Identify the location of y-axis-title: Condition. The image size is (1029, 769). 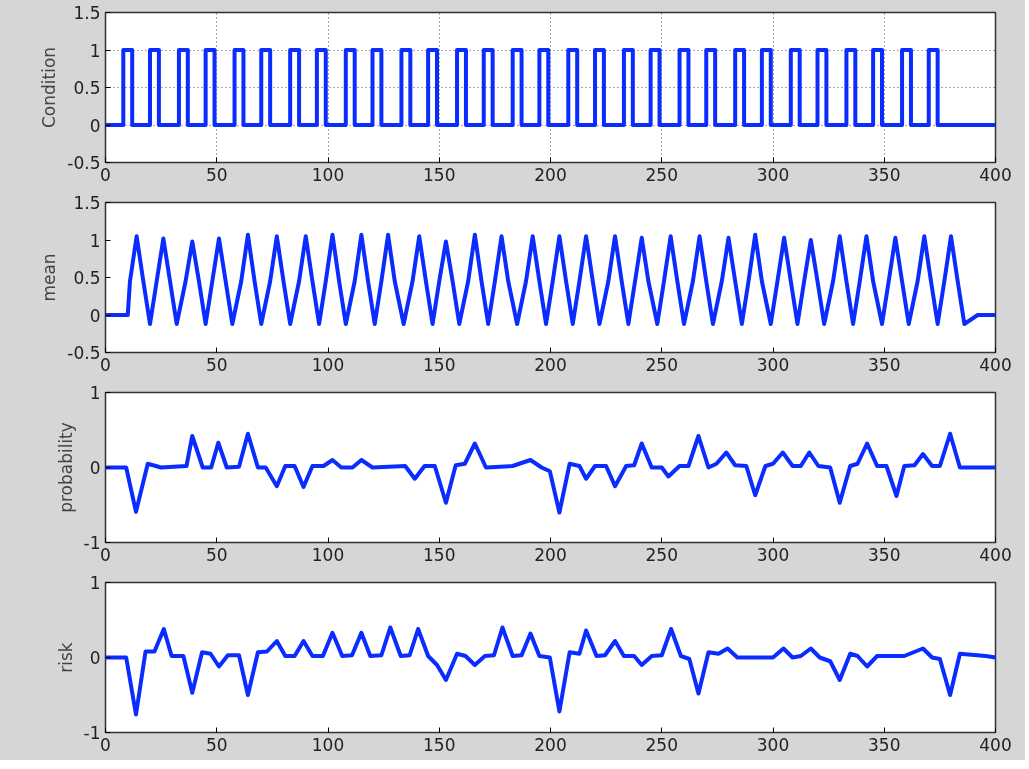
(49, 87).